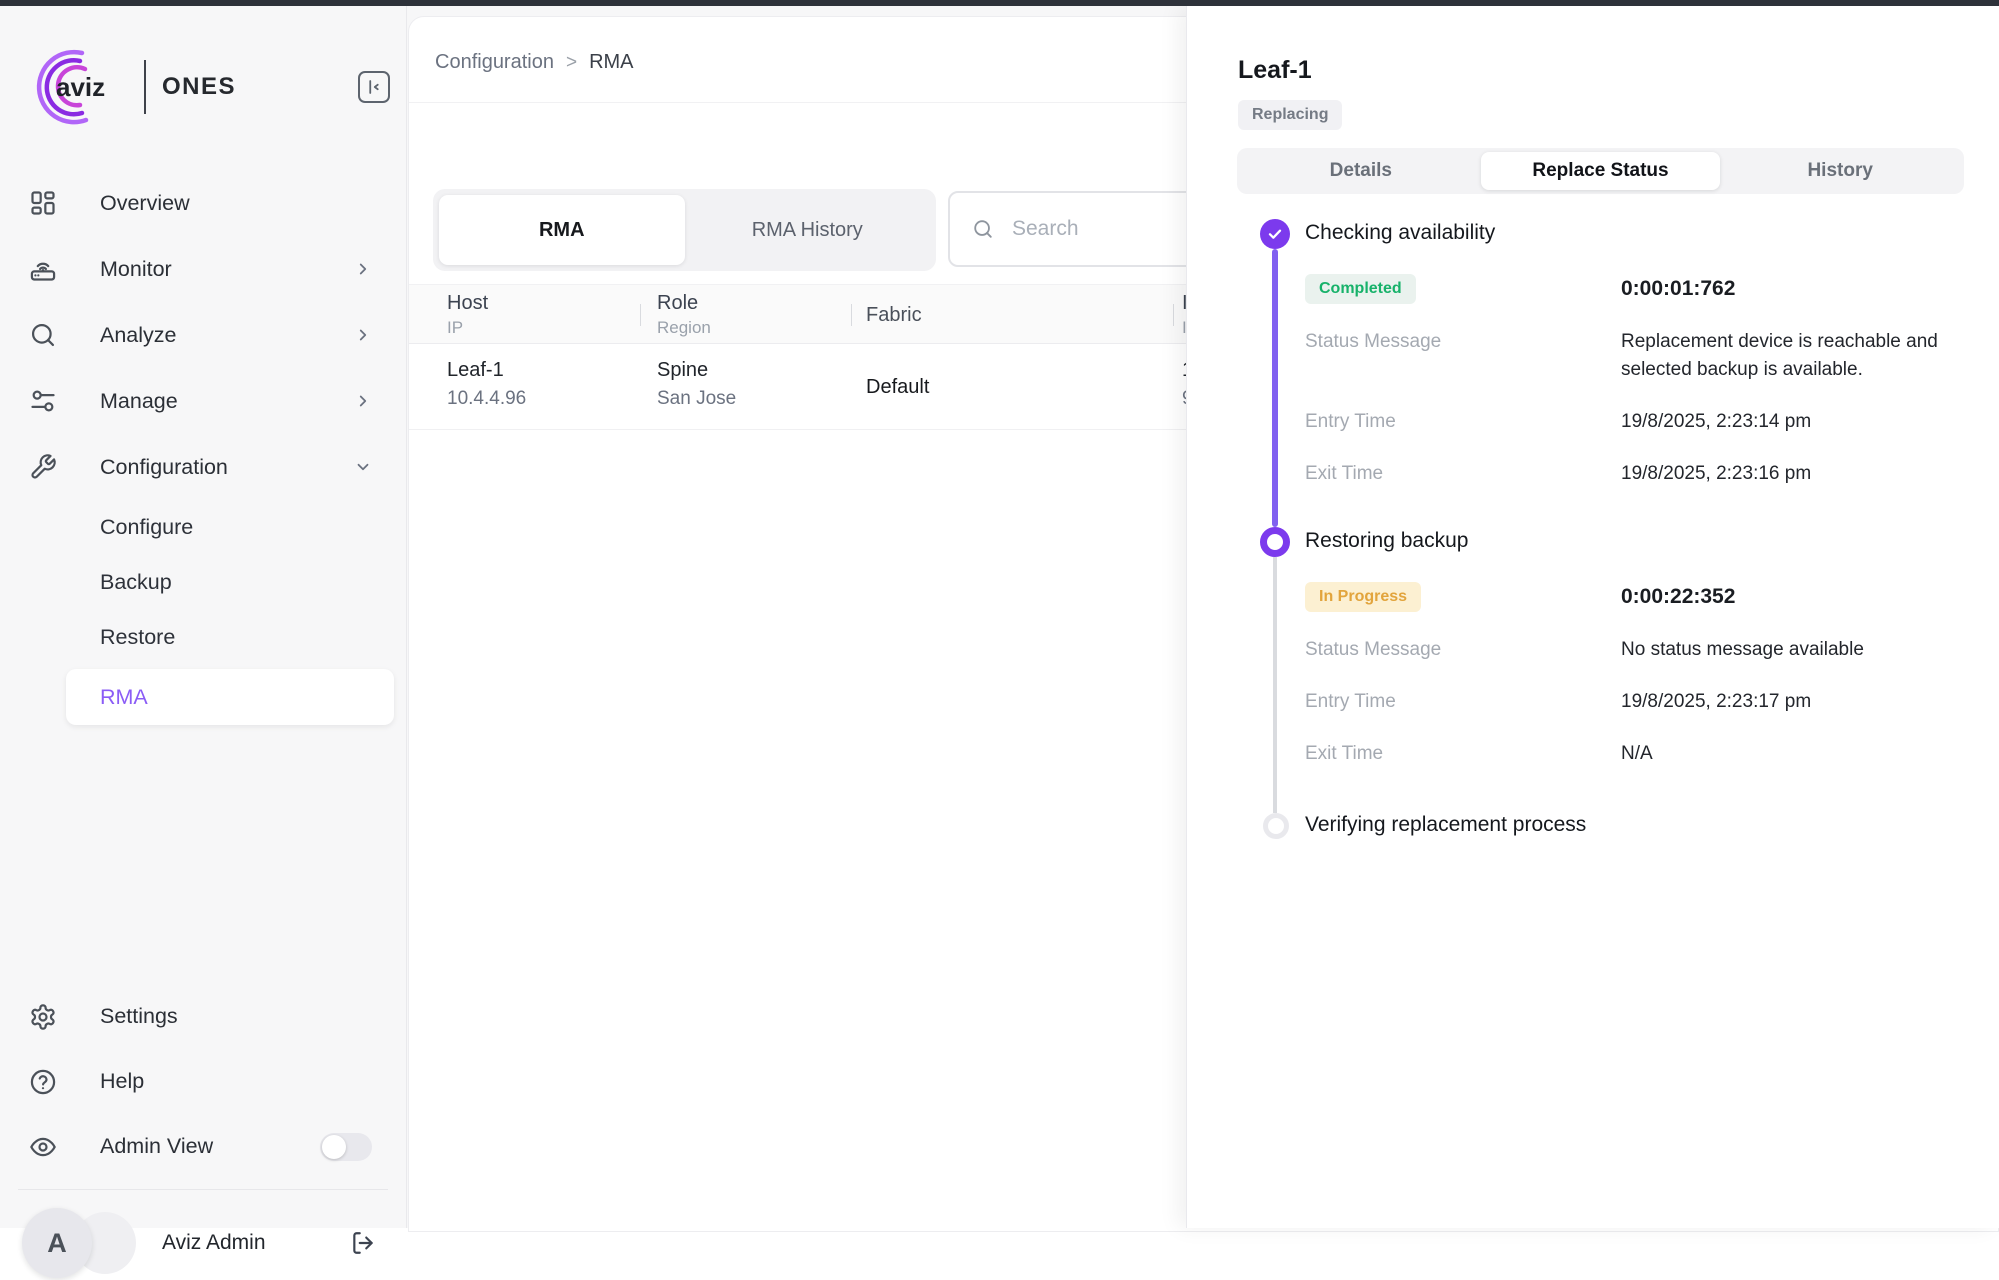  What do you see at coordinates (1810, 289) in the screenshot?
I see `step-duration: 0:00:01:762` at bounding box center [1810, 289].